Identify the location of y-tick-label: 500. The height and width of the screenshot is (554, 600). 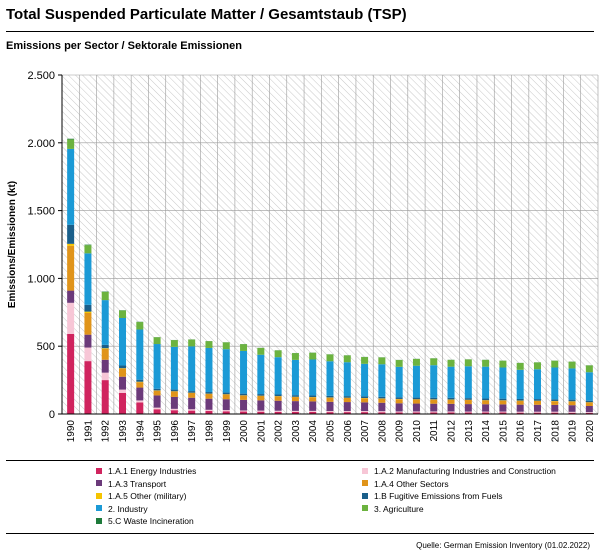
(46, 347).